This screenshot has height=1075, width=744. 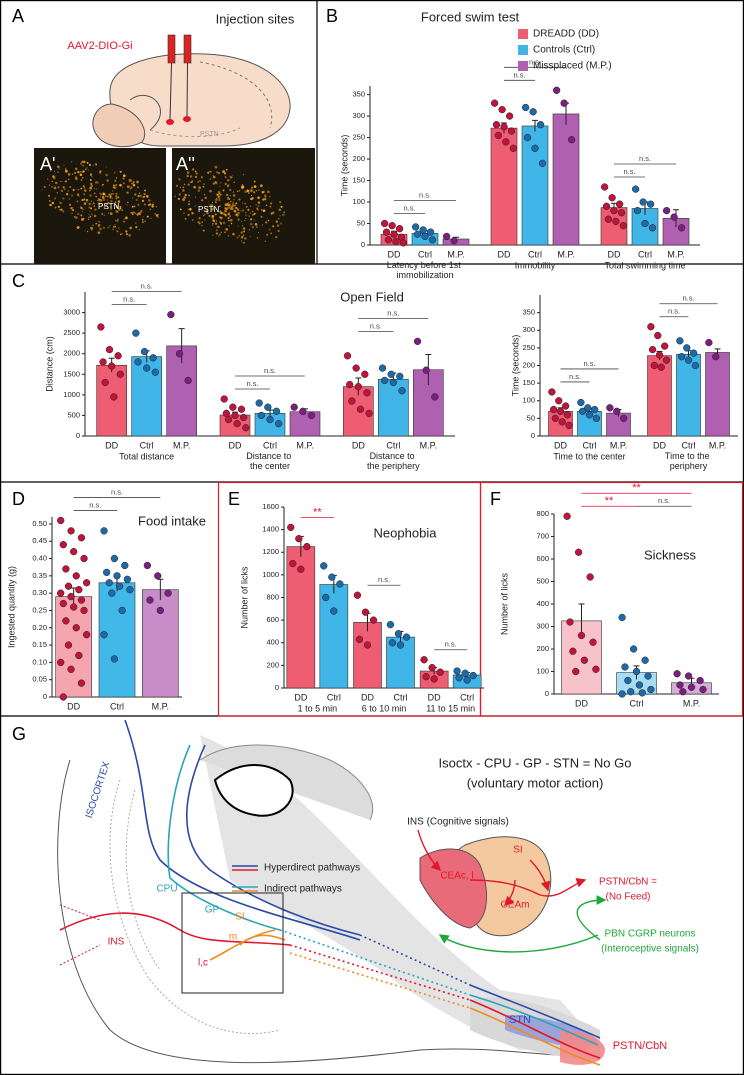 What do you see at coordinates (428, 445) in the screenshot?
I see `bar-label: M.P.` at bounding box center [428, 445].